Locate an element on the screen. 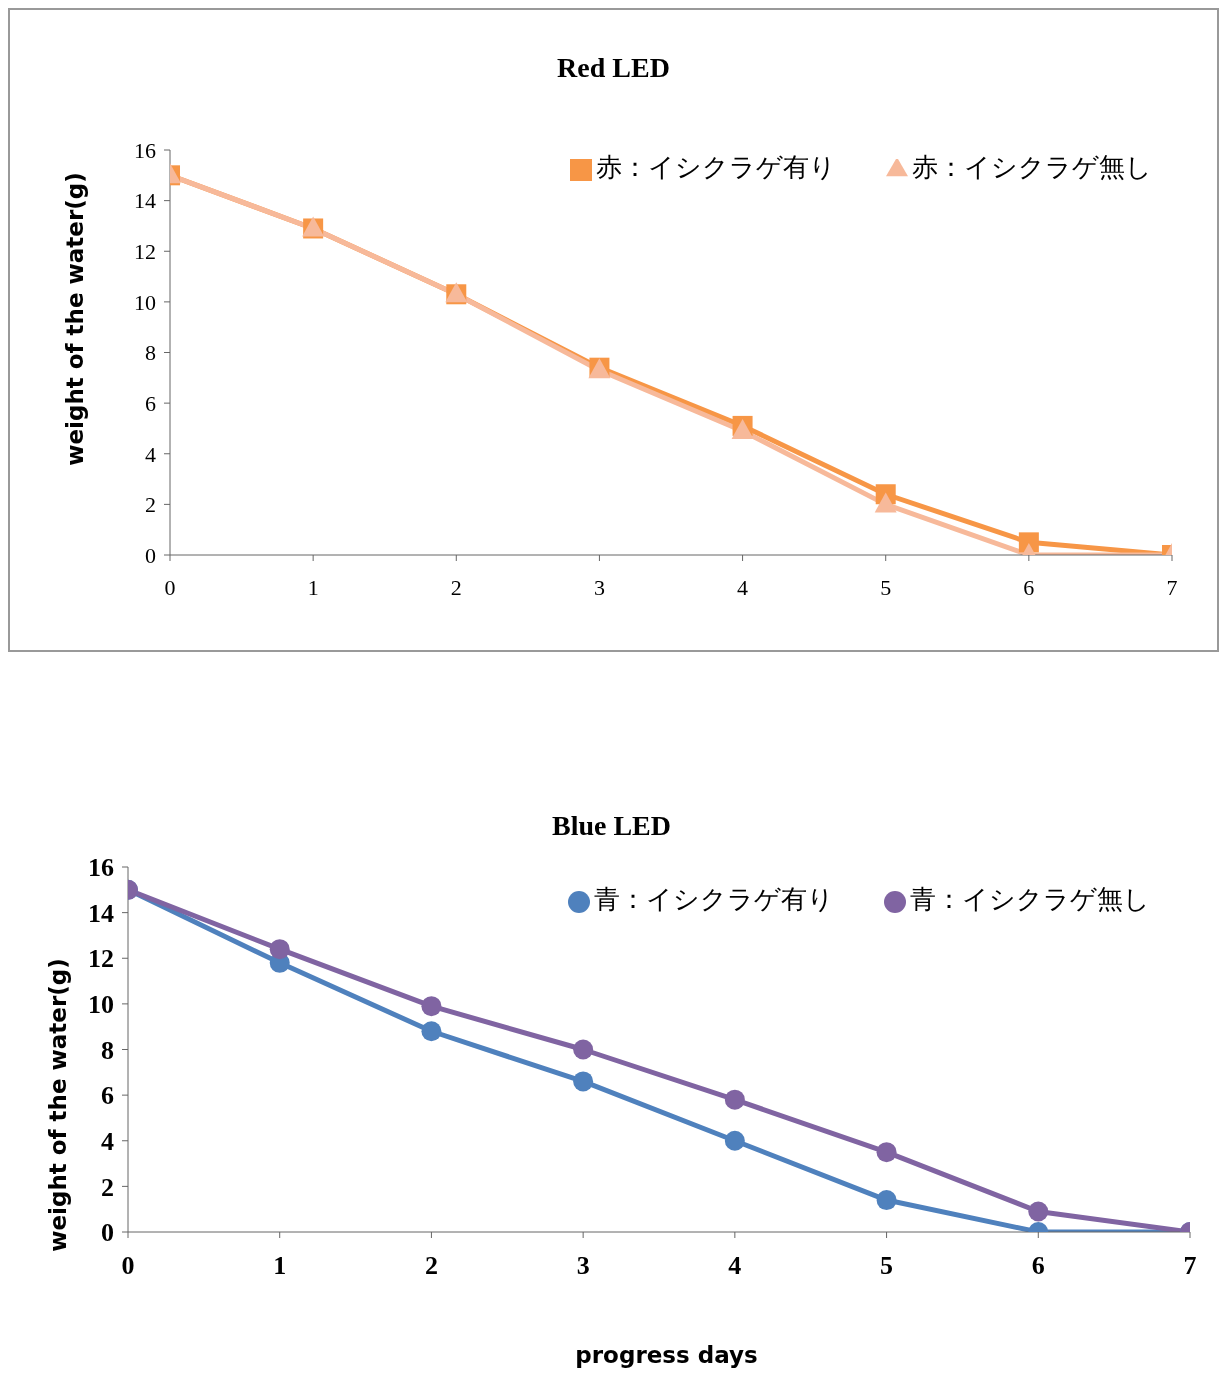 Image resolution: width=1223 pixels, height=1377 pixels. chart-title: Blue LED is located at coordinates (611, 826).